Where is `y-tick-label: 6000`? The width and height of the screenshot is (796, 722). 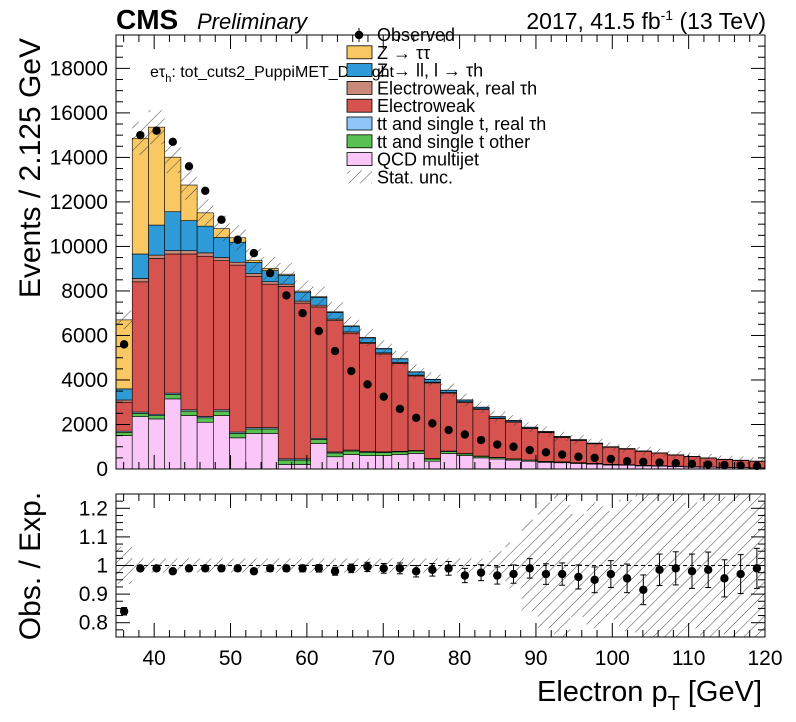 y-tick-label: 6000 is located at coordinates (84, 335).